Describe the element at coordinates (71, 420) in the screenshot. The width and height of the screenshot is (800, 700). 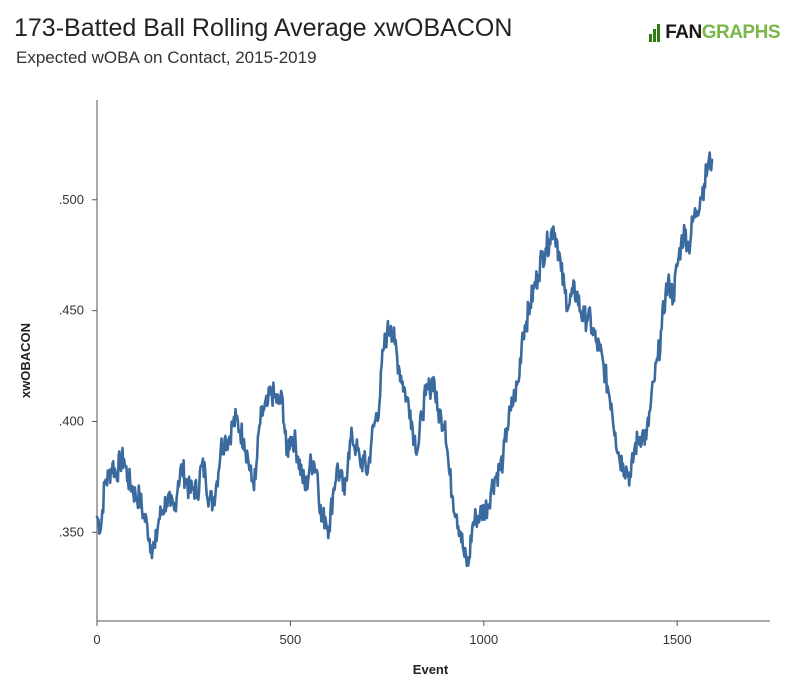
I see `y-tick-label: .400` at that location.